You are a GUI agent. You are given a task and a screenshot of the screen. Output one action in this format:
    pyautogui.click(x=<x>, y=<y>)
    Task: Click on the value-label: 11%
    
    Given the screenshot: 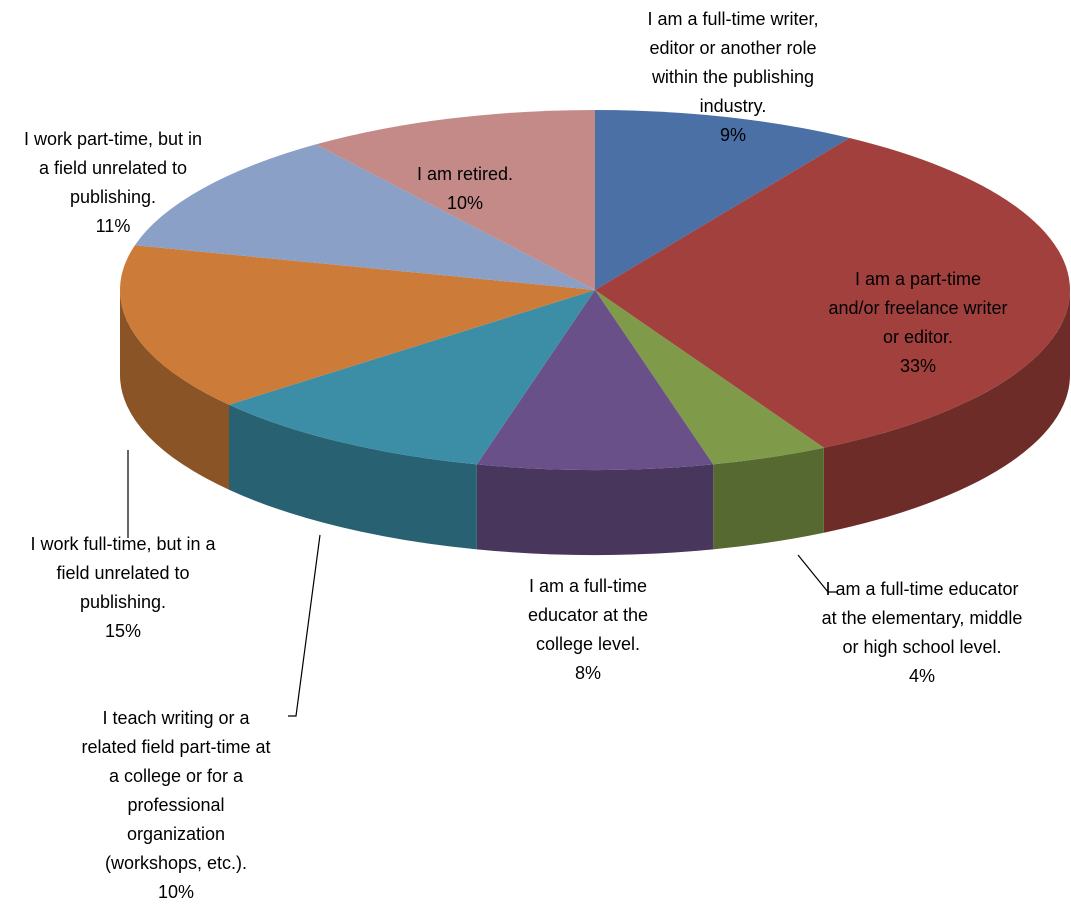 What is the action you would take?
    pyautogui.click(x=113, y=226)
    